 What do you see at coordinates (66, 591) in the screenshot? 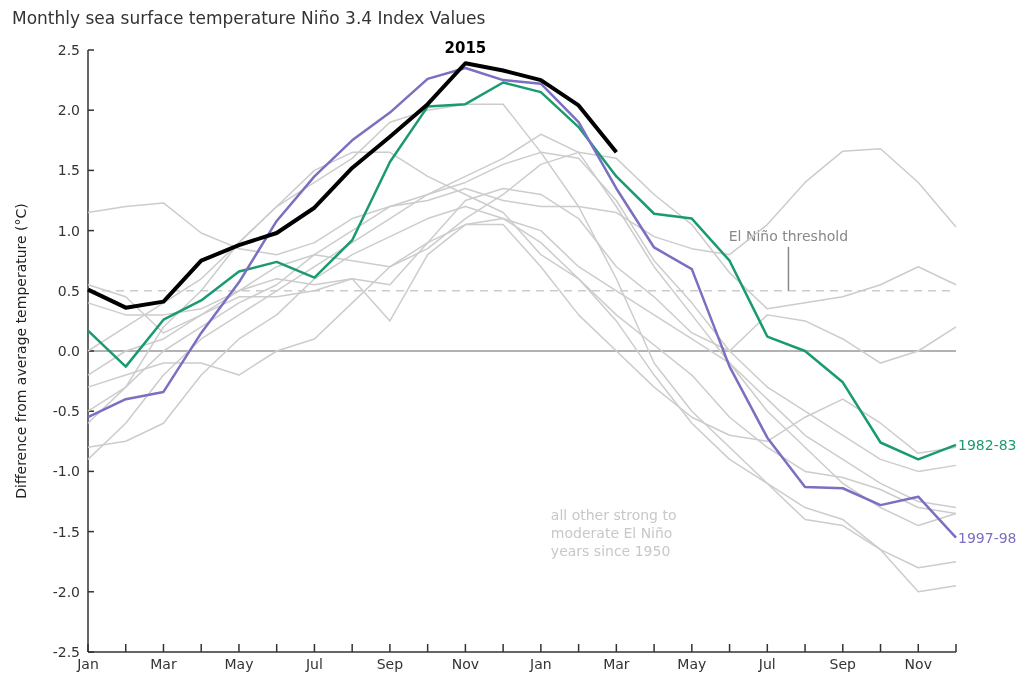
I see `y-tick-label: -2.0` at bounding box center [66, 591].